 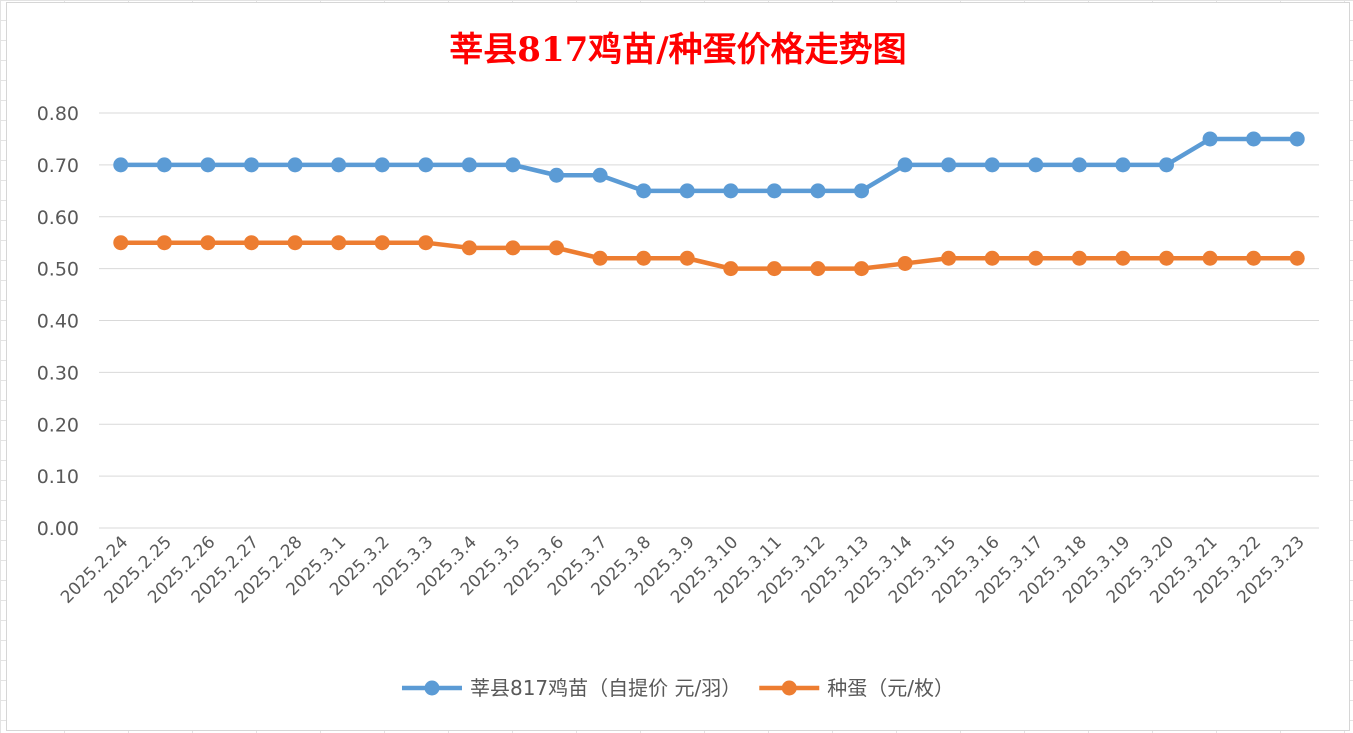 I want to click on y-tick-label: 0.50, so click(x=58, y=270).